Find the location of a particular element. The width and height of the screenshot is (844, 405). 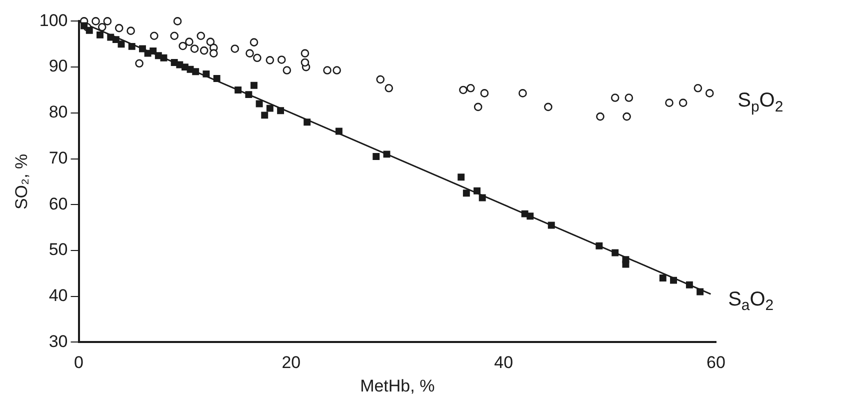

y-tick-label: 60 is located at coordinates (58, 204).